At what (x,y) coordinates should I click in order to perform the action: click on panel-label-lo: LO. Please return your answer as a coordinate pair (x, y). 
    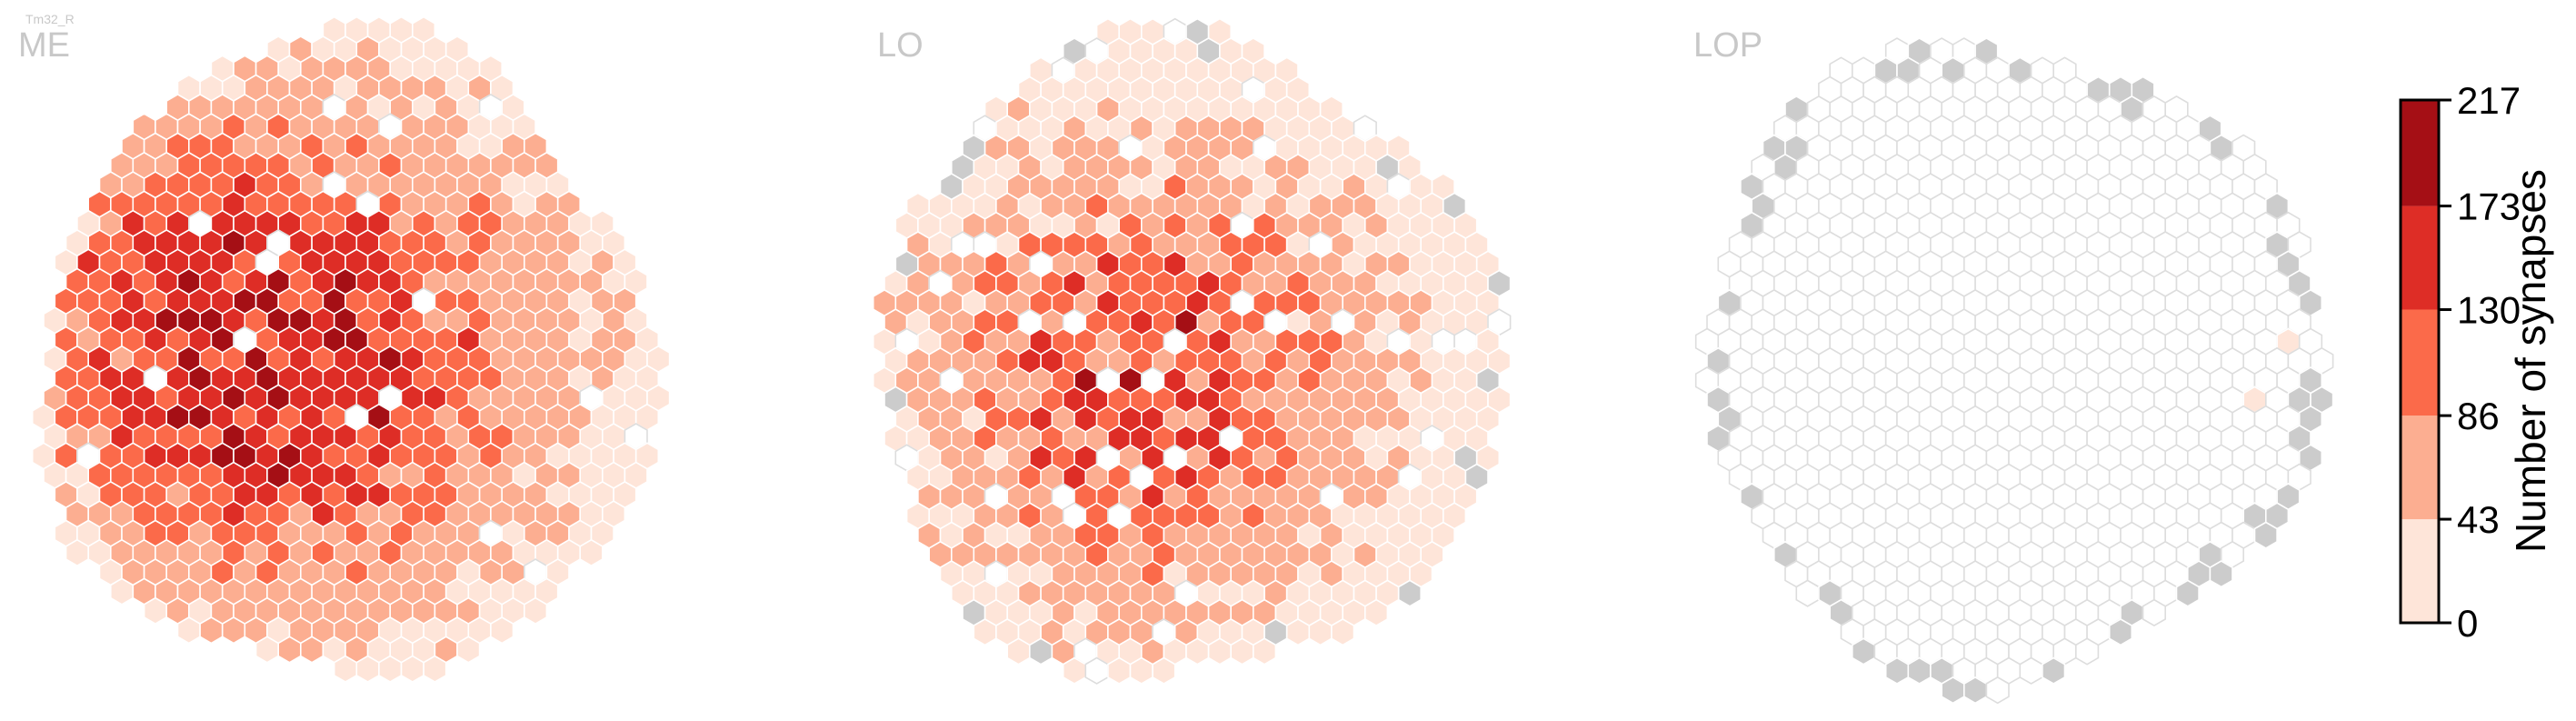
    Looking at the image, I should click on (900, 45).